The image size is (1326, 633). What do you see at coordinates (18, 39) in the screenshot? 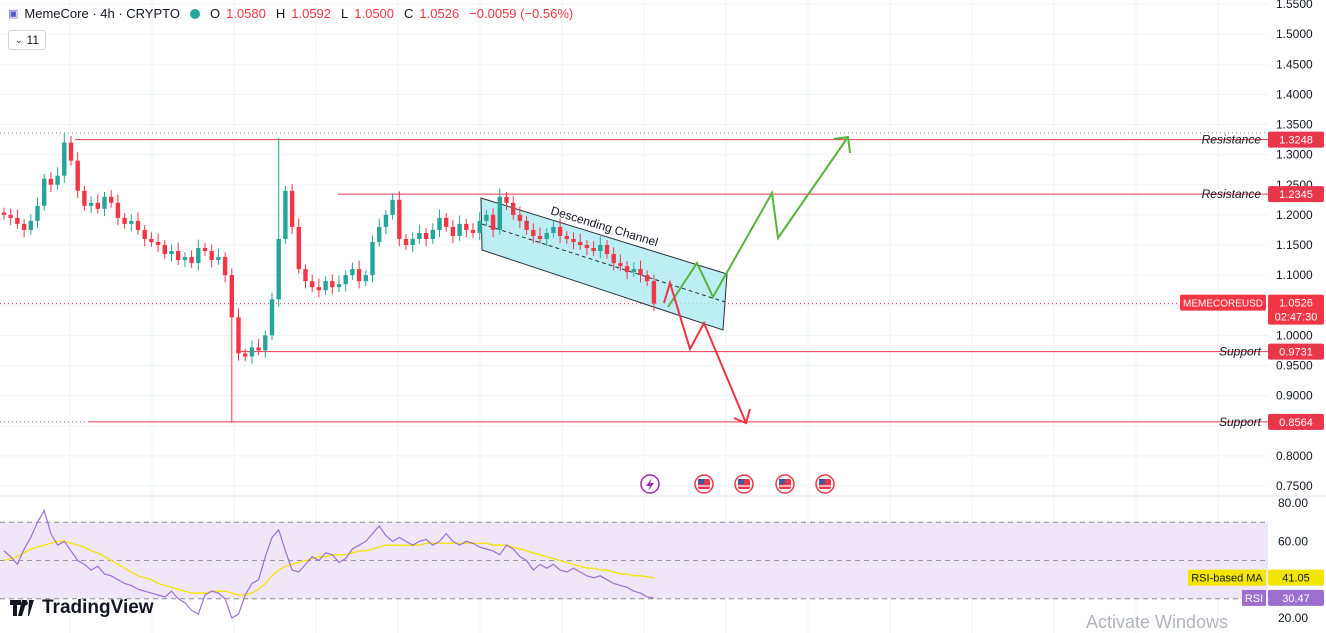
I see `chevron-down-icon: ⌄` at bounding box center [18, 39].